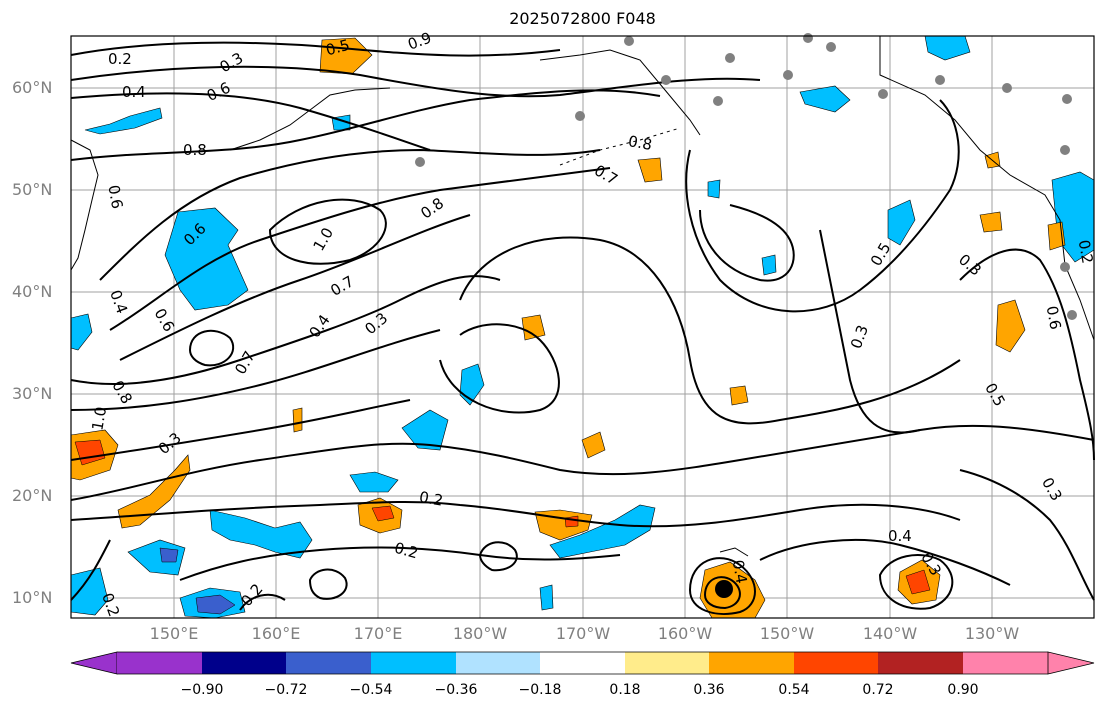  Describe the element at coordinates (378, 633) in the screenshot. I see `lon-label: 170°E` at that location.